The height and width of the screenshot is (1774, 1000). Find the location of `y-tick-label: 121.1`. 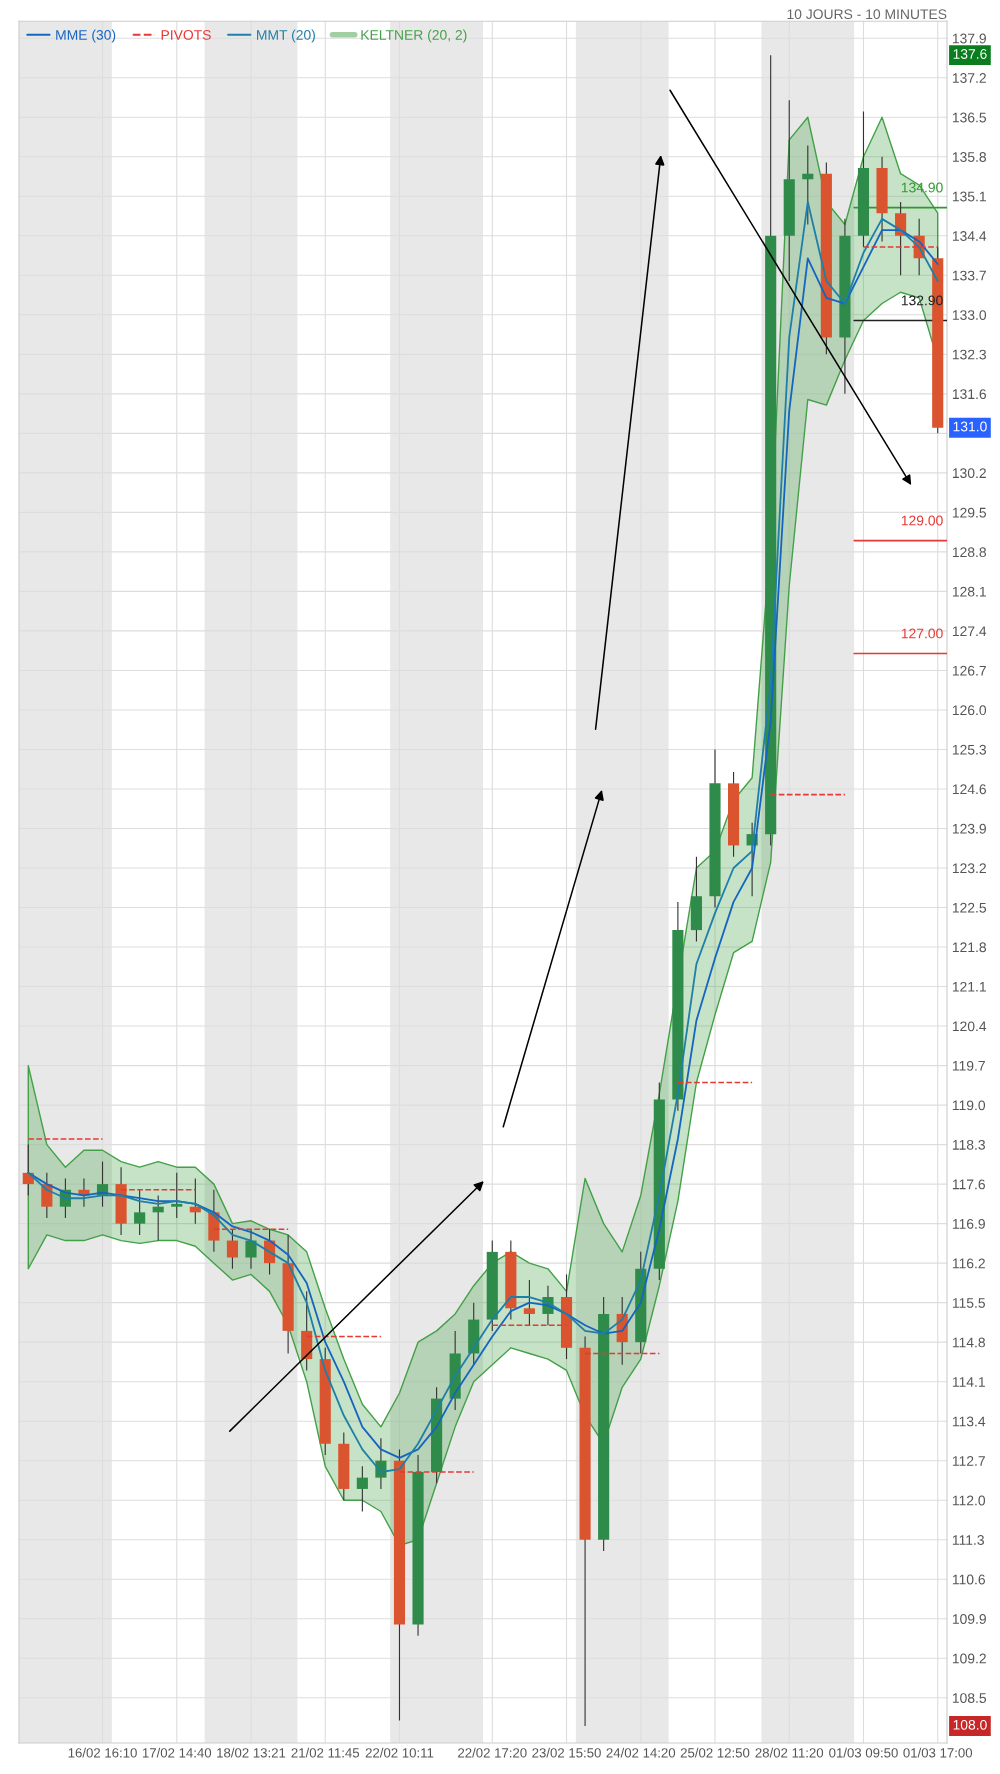

y-tick-label: 121.1 is located at coordinates (969, 986).